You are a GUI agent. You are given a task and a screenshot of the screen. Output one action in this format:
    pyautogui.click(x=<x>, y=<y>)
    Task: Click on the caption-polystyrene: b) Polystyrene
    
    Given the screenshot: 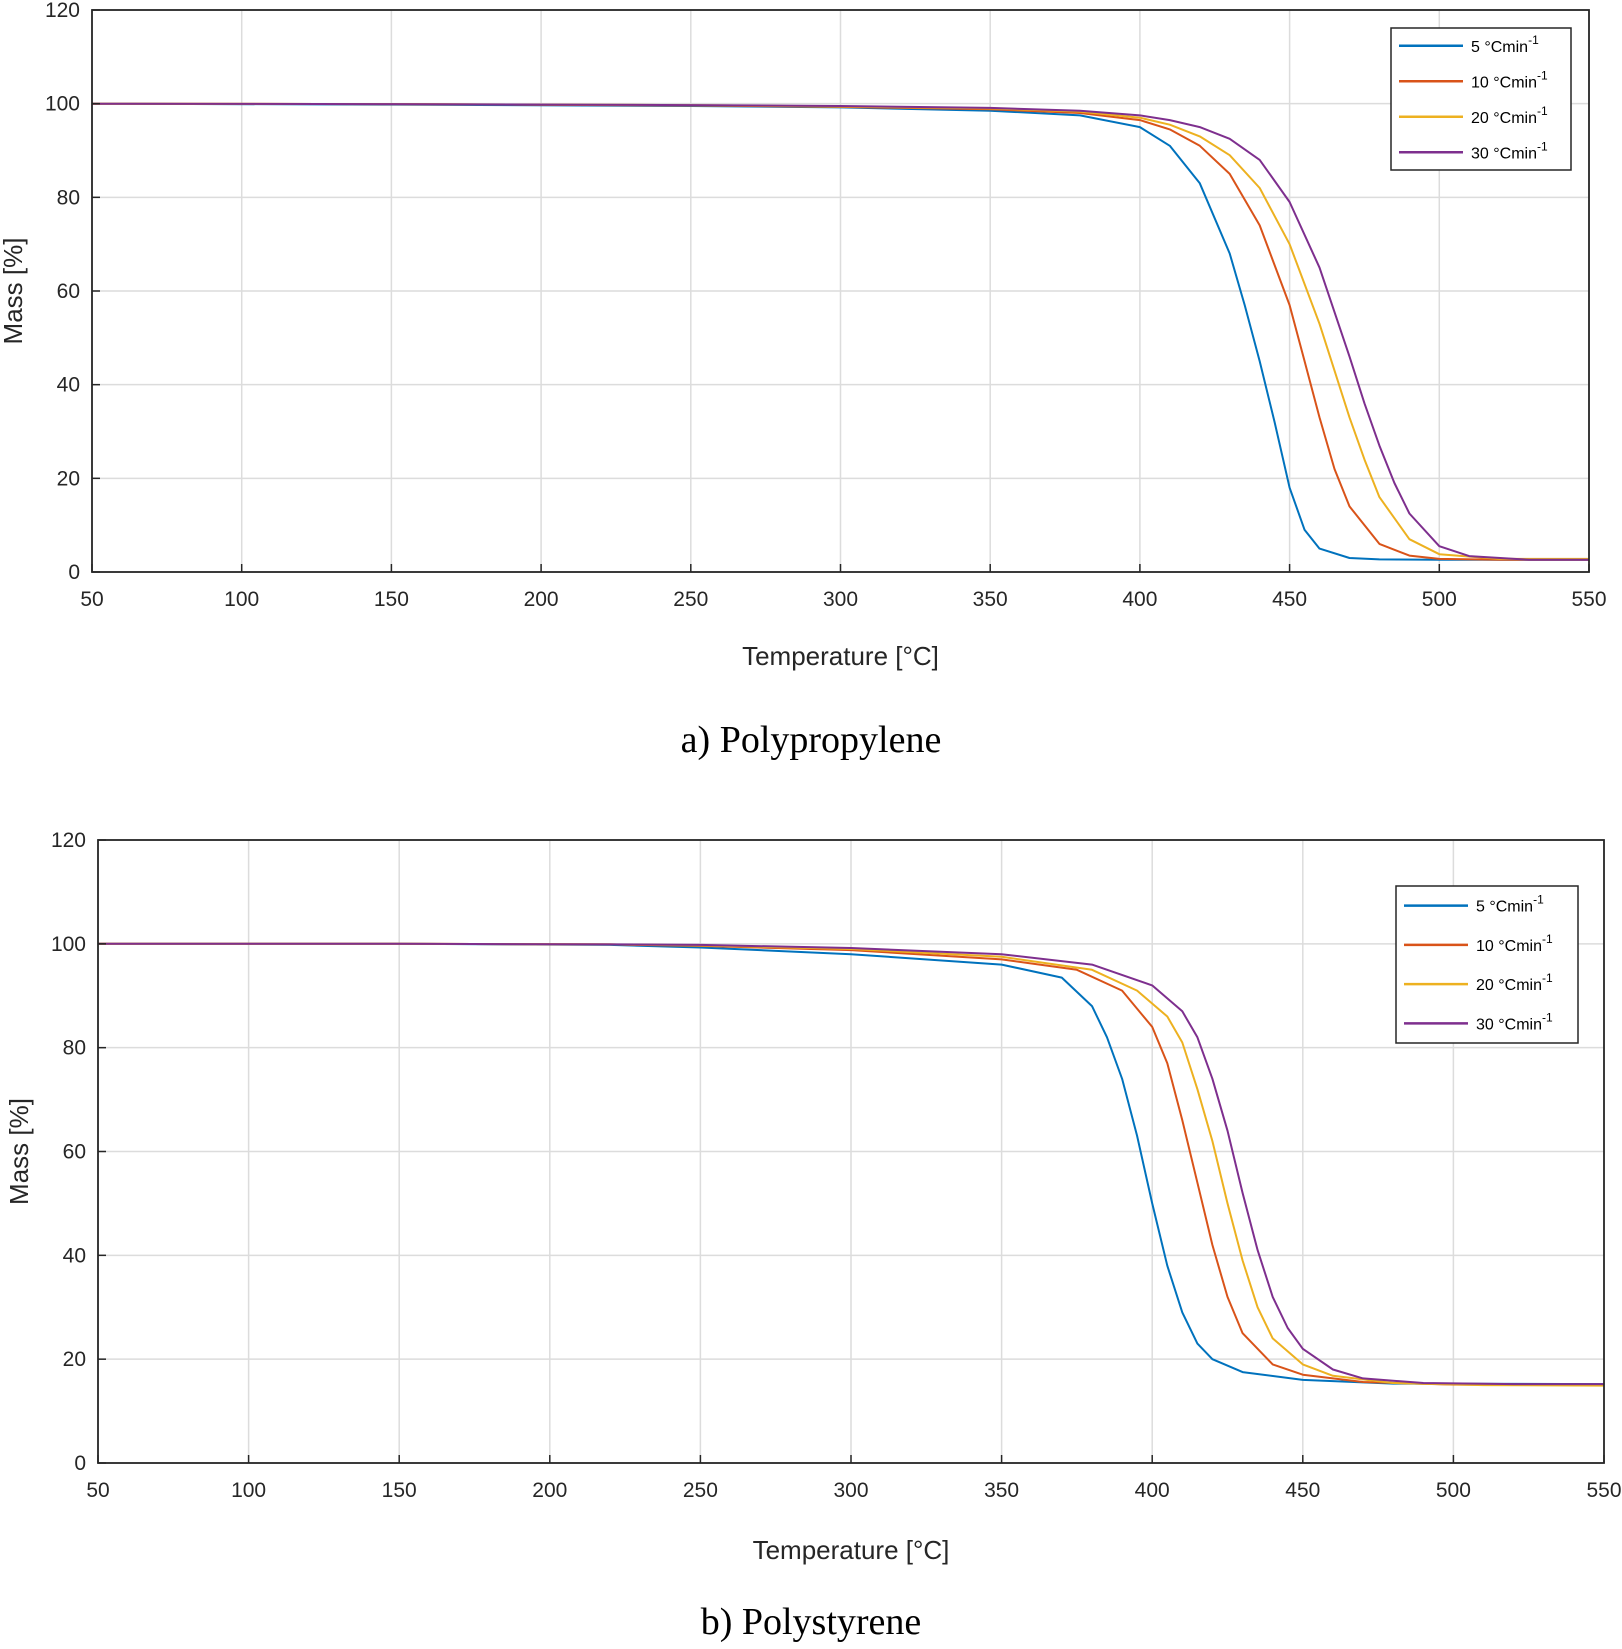 What is the action you would take?
    pyautogui.click(x=811, y=1622)
    